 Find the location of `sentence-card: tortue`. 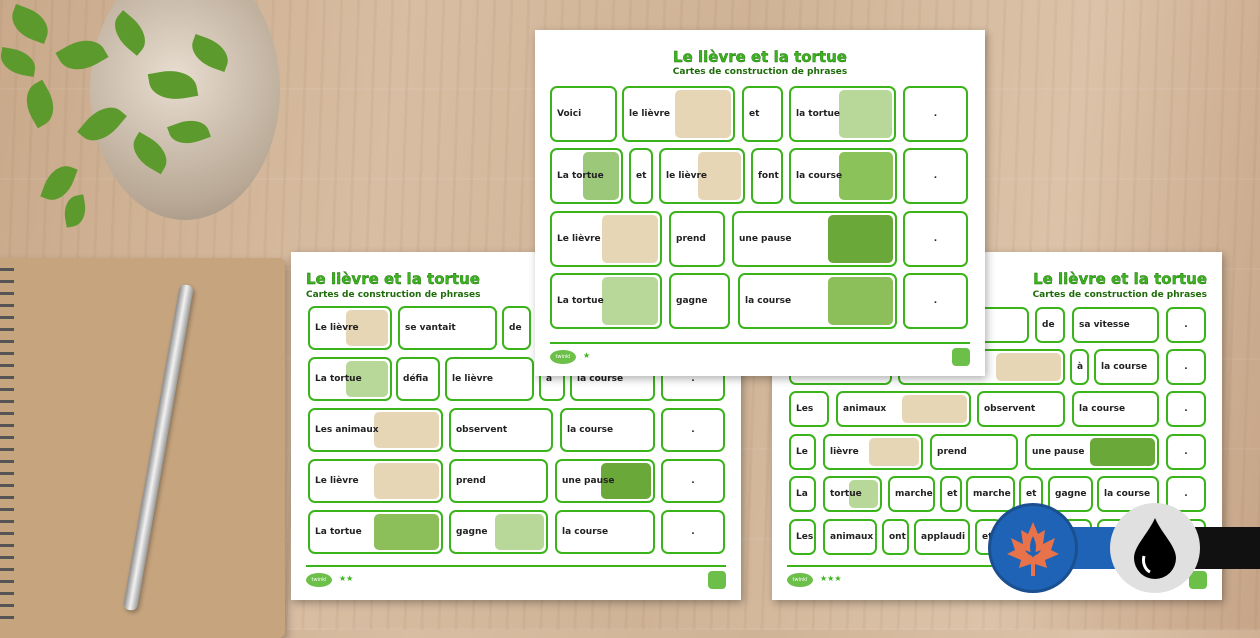

sentence-card: tortue is located at coordinates (852, 494).